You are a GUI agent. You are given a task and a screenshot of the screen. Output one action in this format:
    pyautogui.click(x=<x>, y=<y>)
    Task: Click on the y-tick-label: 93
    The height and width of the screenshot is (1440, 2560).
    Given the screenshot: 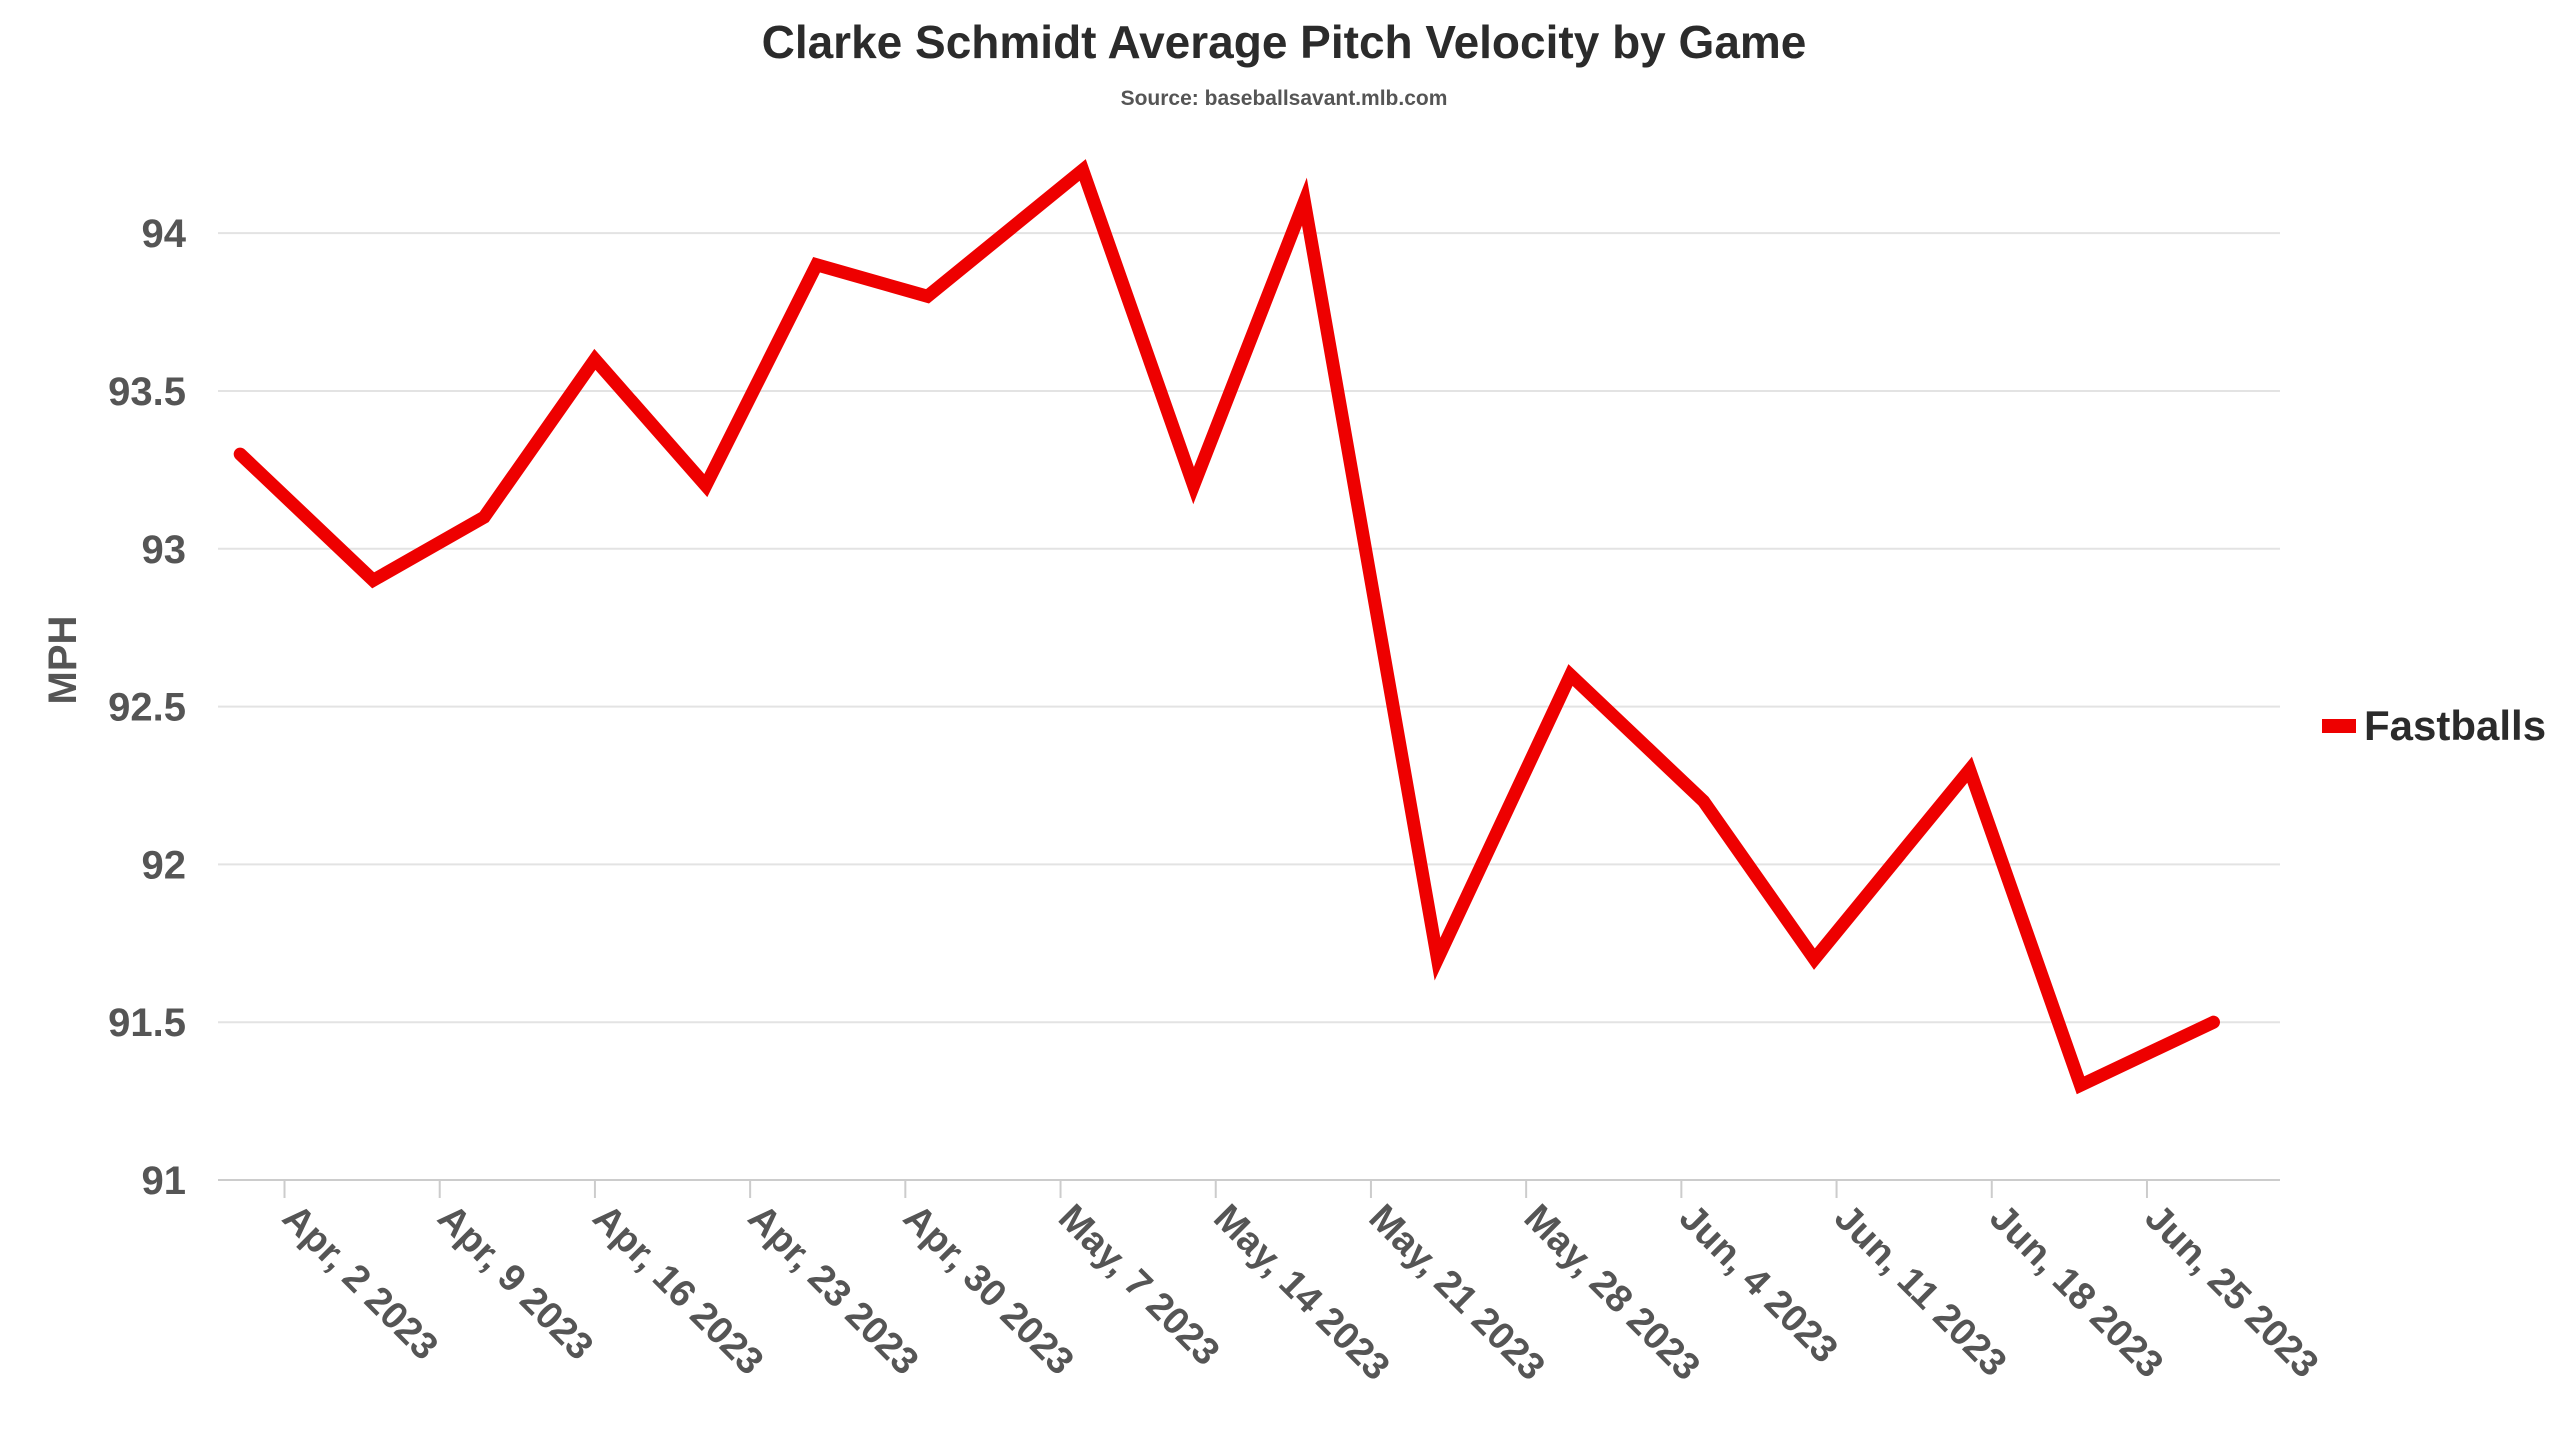 What is the action you would take?
    pyautogui.click(x=164, y=550)
    